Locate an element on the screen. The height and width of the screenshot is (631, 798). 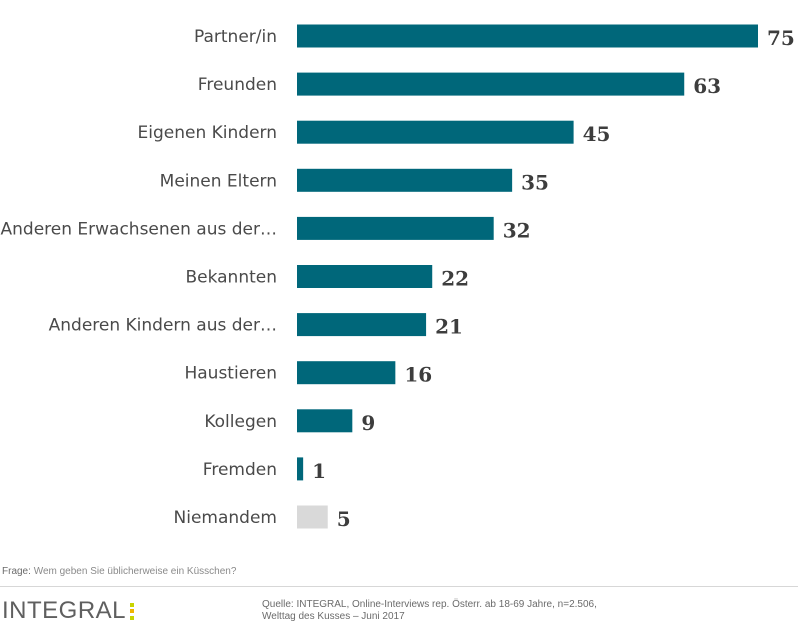
value-label: 21 is located at coordinates (449, 327).